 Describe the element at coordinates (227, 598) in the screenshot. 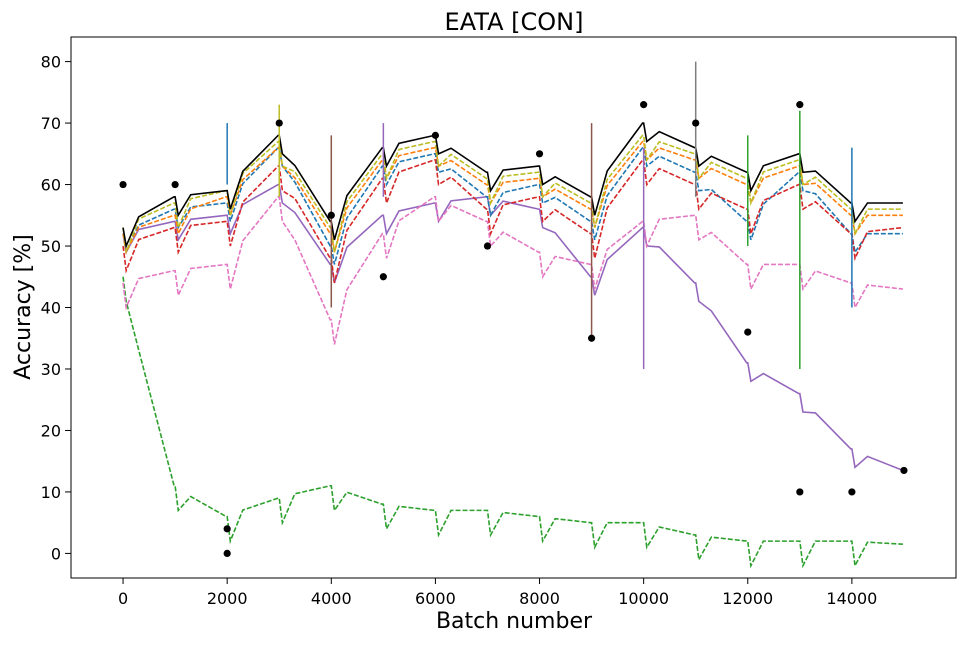

I see `x-tick-label: 2000` at that location.